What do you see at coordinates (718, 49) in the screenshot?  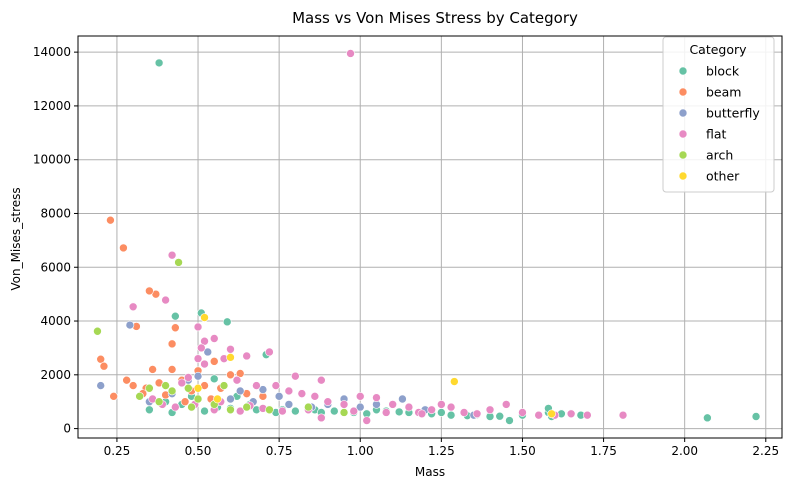 I see `legend-title: Category` at bounding box center [718, 49].